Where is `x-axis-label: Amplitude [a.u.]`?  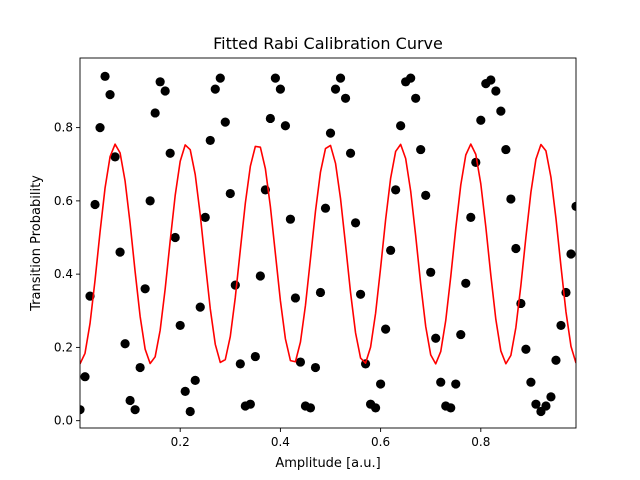
x-axis-label: Amplitude [a.u.] is located at coordinates (327, 463).